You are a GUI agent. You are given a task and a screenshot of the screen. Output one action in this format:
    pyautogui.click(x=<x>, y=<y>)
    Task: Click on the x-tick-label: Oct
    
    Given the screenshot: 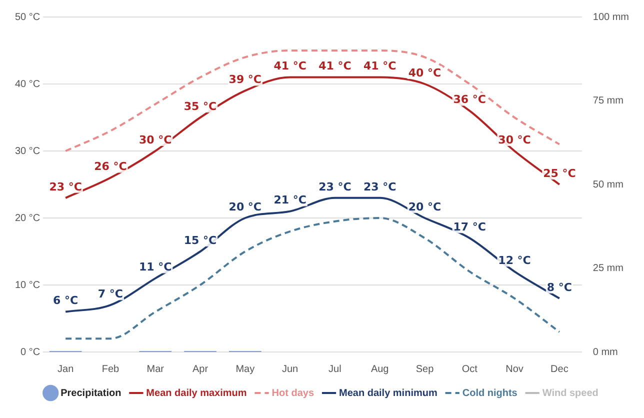 What is the action you would take?
    pyautogui.click(x=470, y=369)
    